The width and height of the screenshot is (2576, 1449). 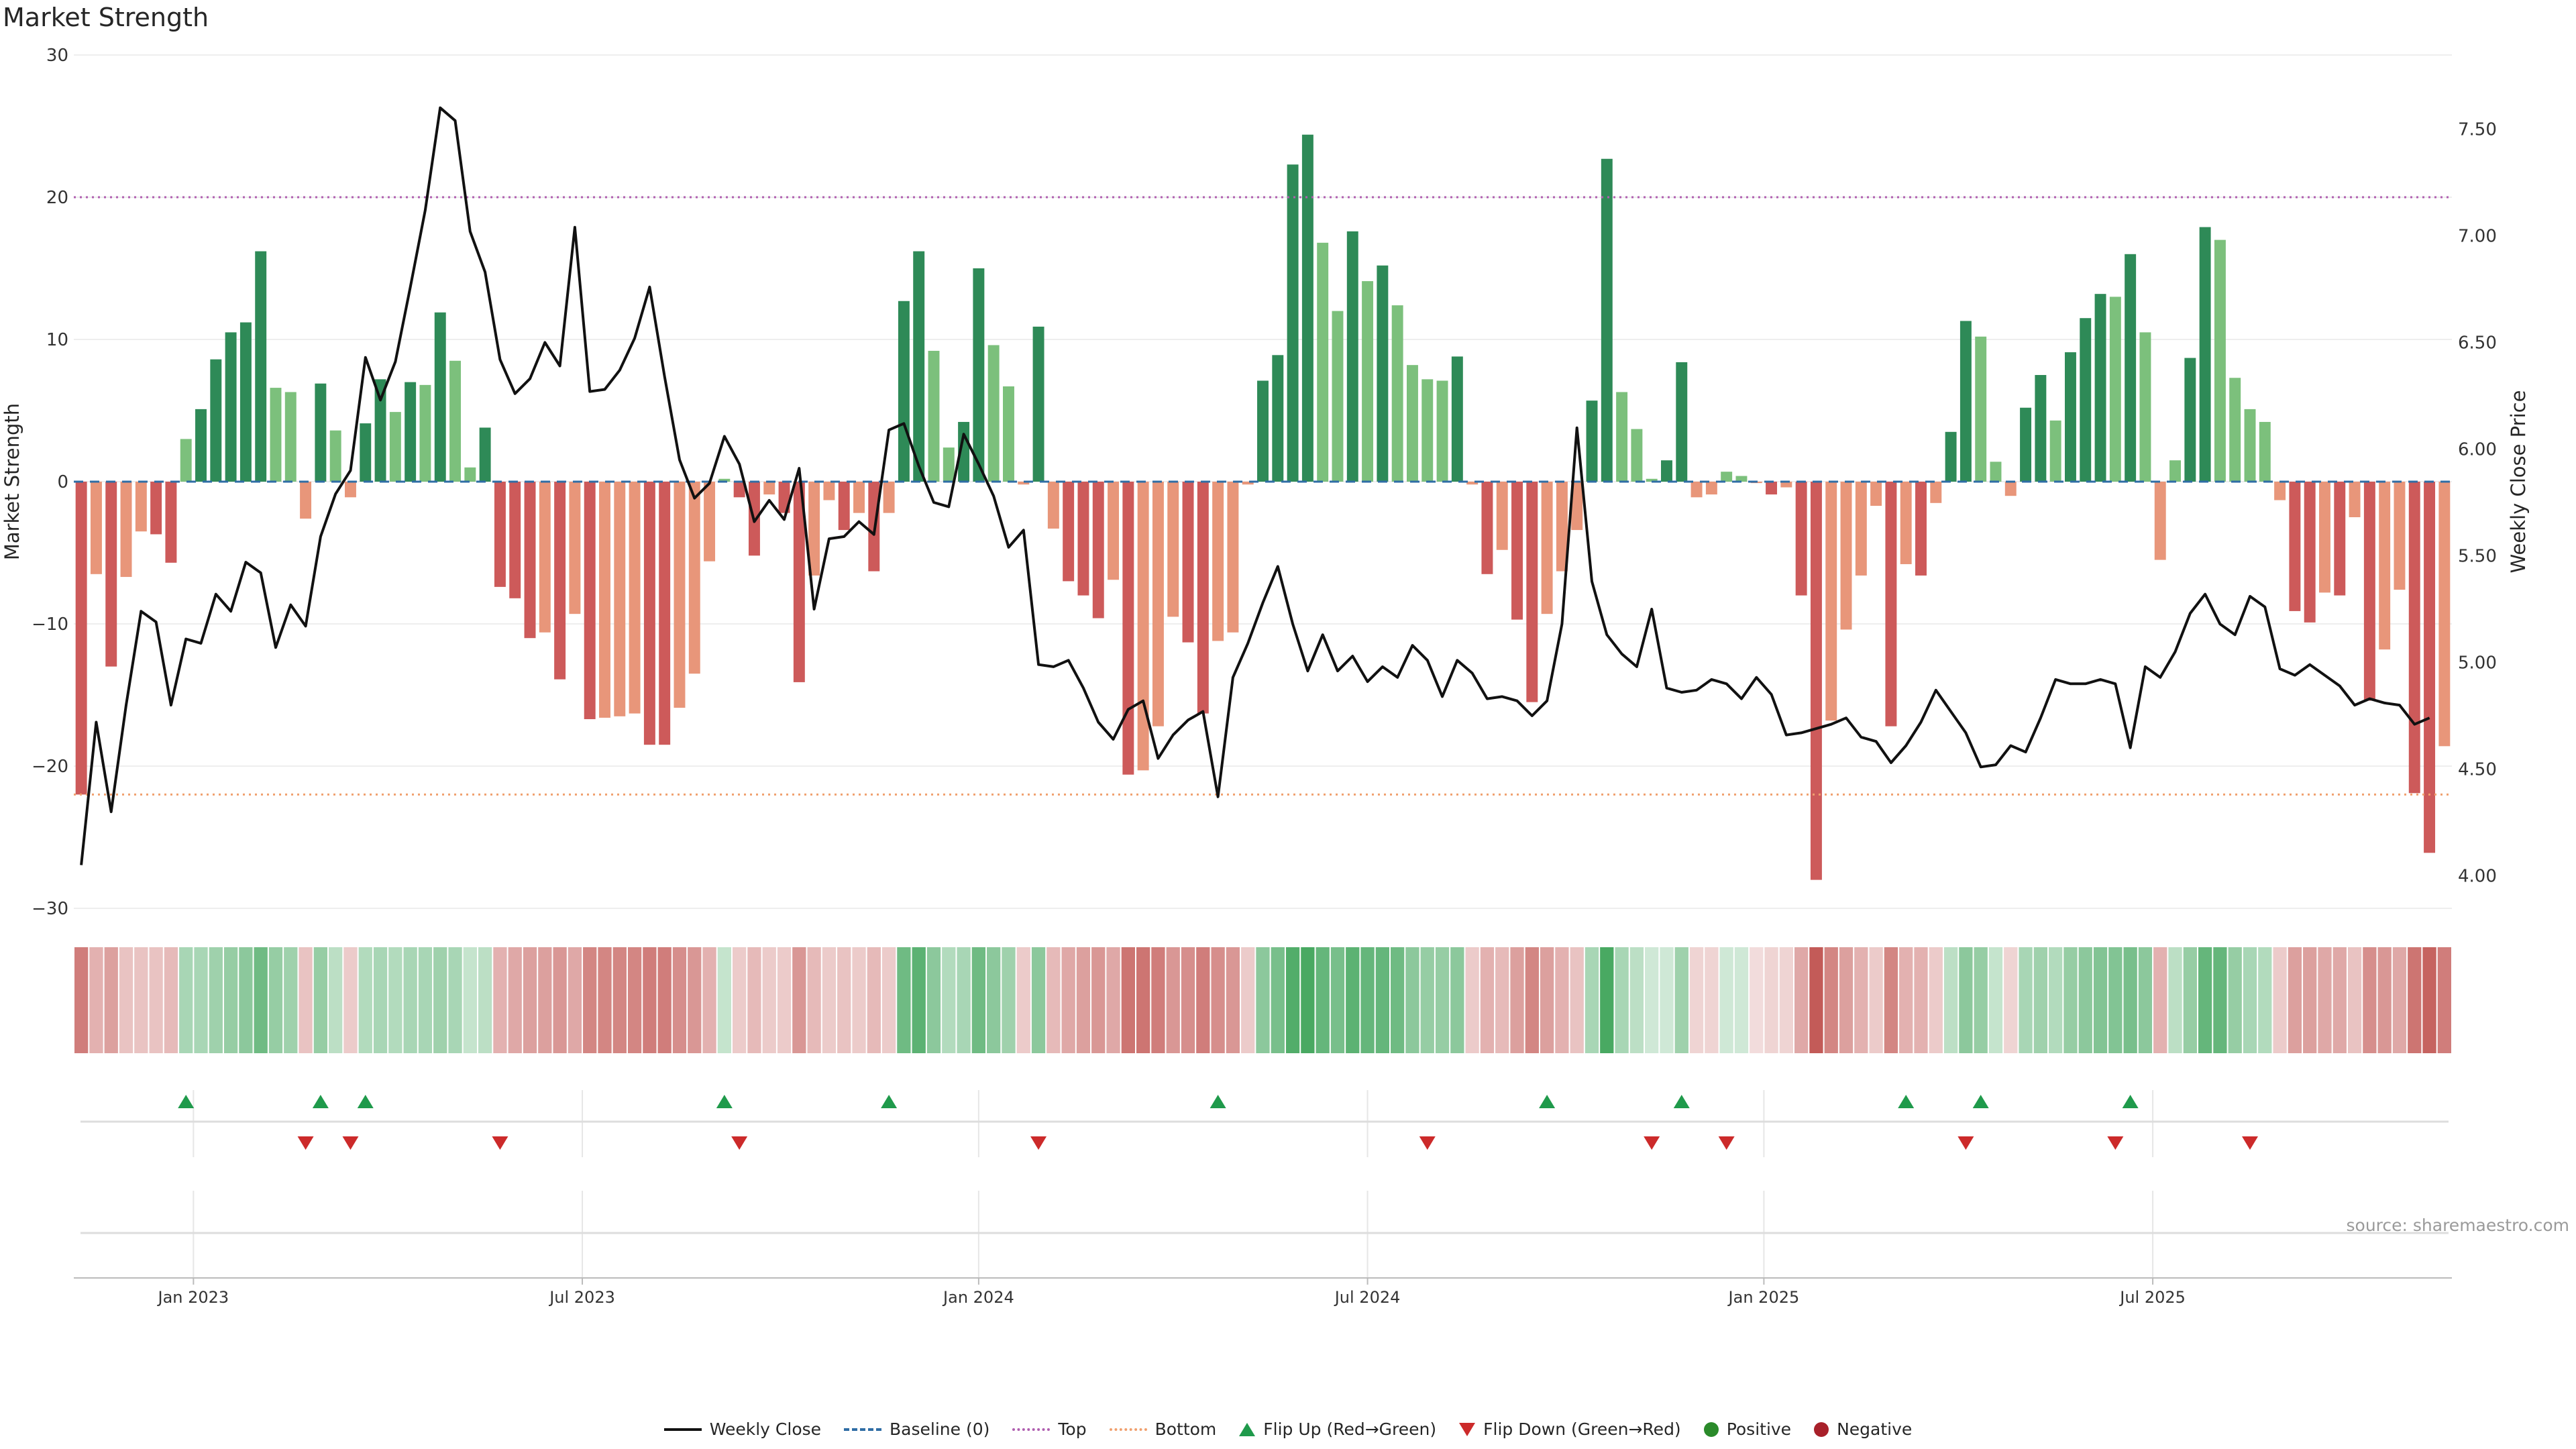 I want to click on y2-tick-label: 7.00, so click(x=2477, y=237).